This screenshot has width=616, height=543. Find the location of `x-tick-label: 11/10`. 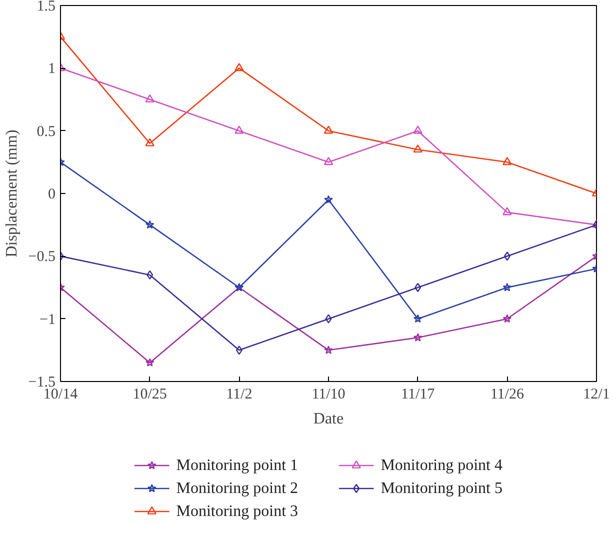

x-tick-label: 11/10 is located at coordinates (329, 394).